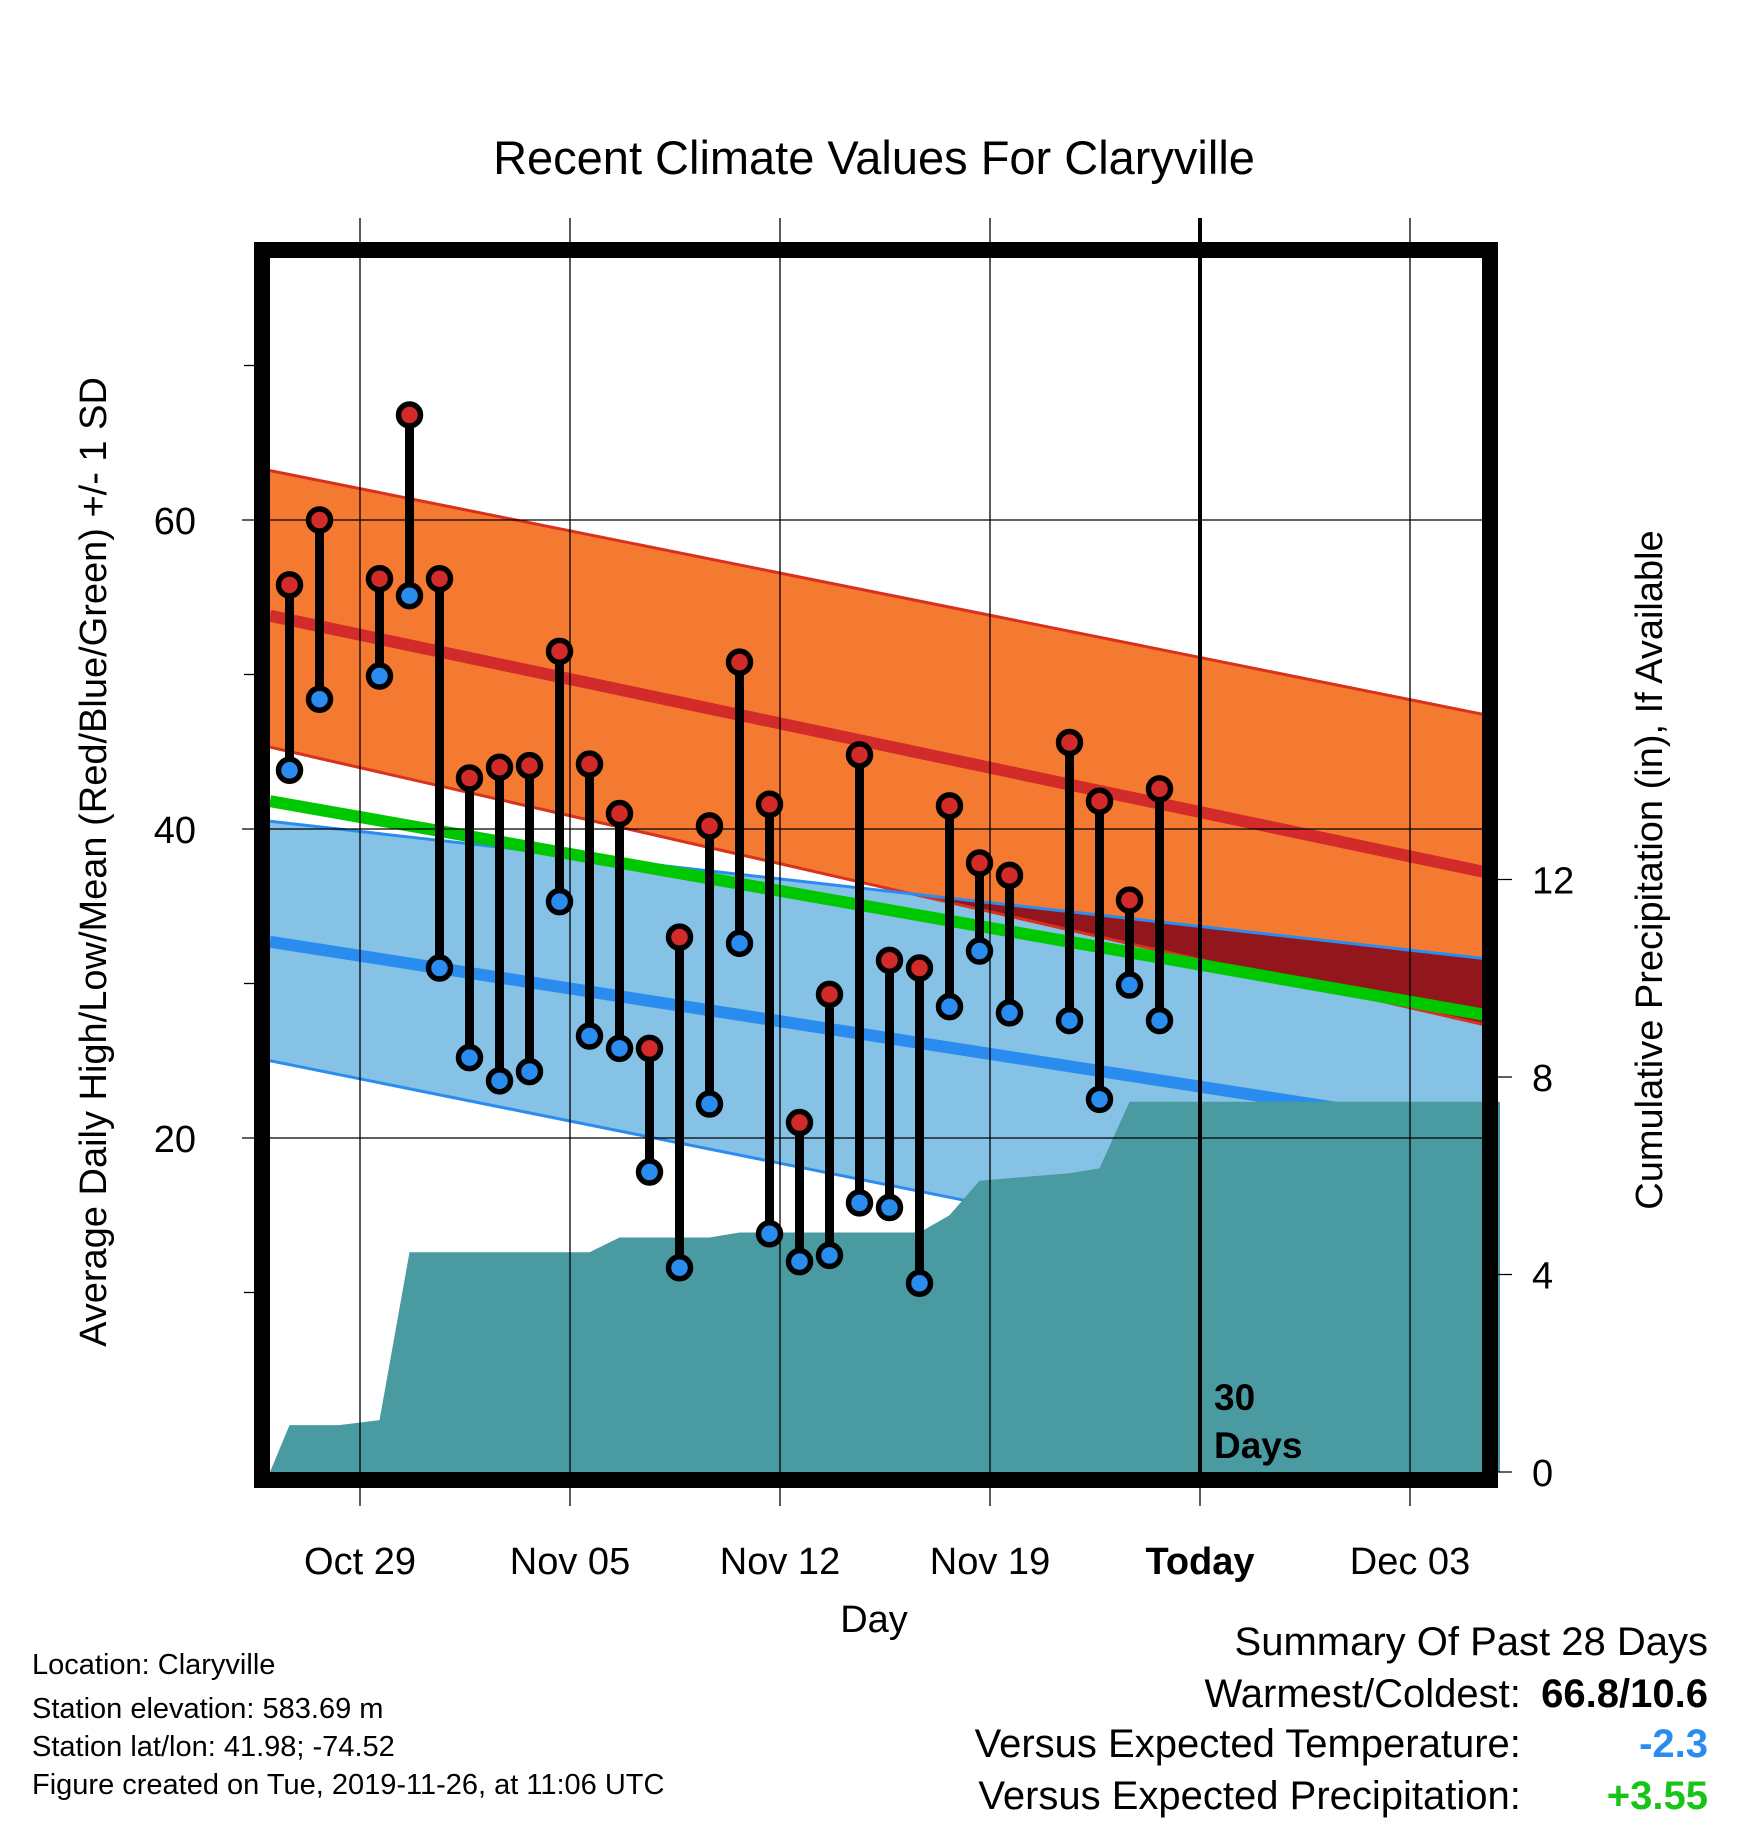  What do you see at coordinates (175, 1140) in the screenshot?
I see `y-tick-label: 20` at bounding box center [175, 1140].